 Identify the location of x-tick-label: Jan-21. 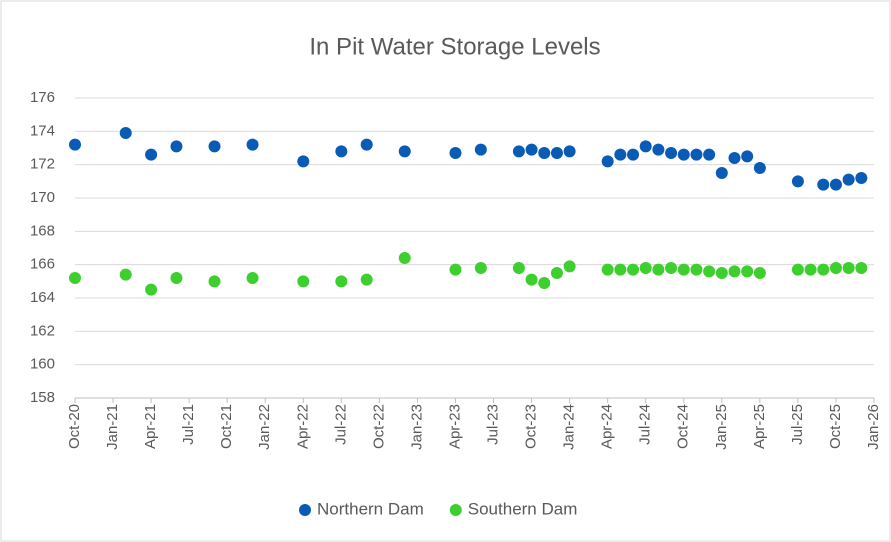
(112, 427).